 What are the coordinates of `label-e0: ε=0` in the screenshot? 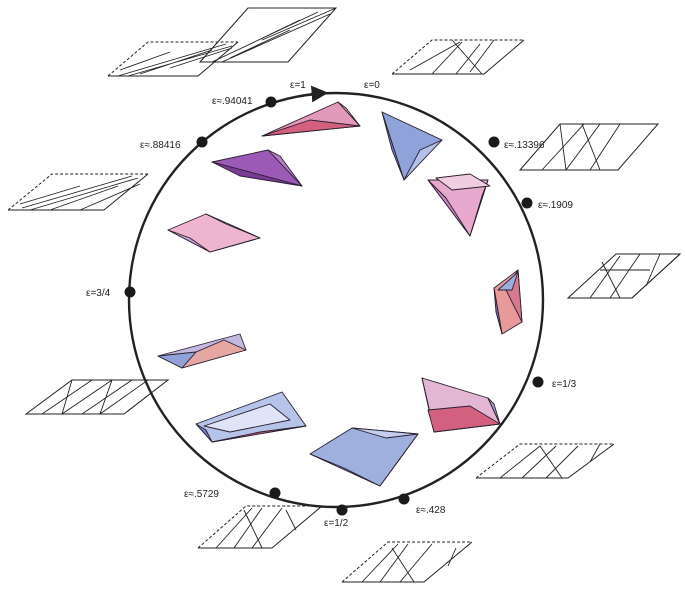 It's located at (372, 85).